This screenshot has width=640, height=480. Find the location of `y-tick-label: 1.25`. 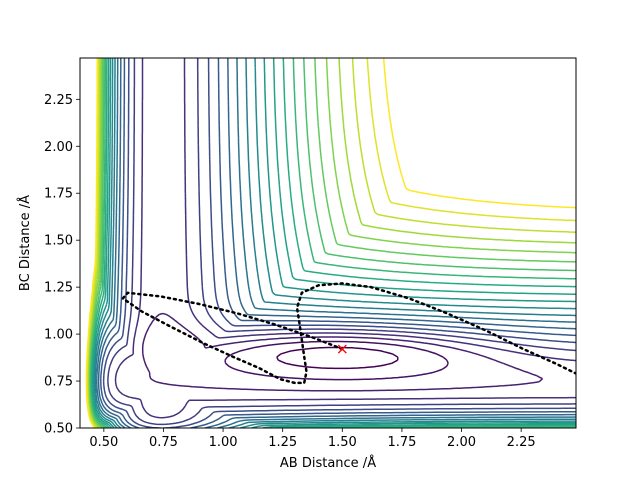

y-tick-label: 1.25 is located at coordinates (58, 288).